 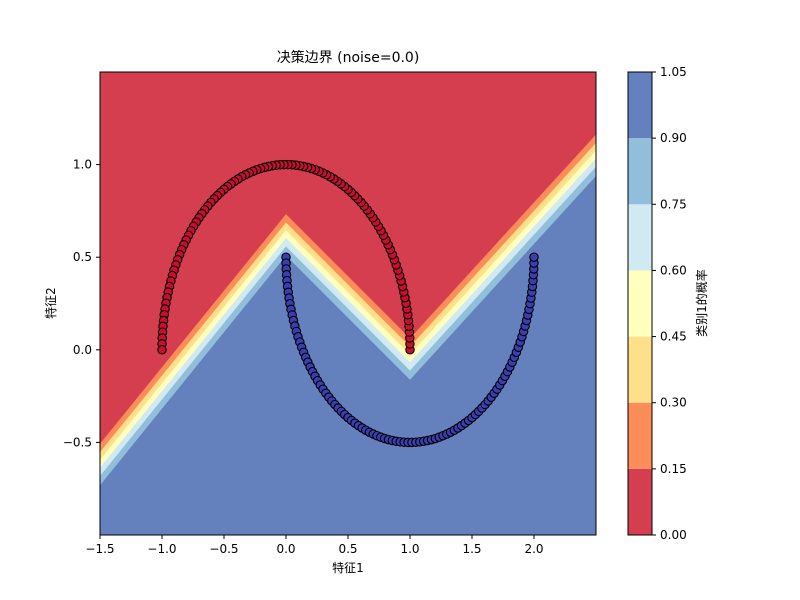 I want to click on y-tick-label: −0.5, so click(x=77, y=442).